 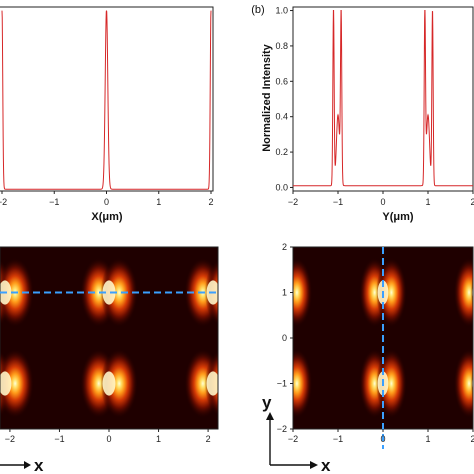 I want to click on panel-d-y-arrowhead, so click(x=270, y=416).